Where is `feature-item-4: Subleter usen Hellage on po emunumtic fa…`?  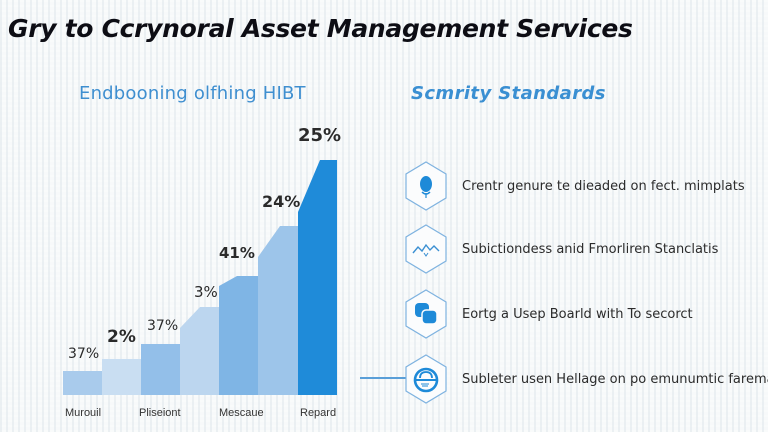
feature-item-4: Subleter usen Hellage on po emunumtic fa… is located at coordinates (586, 379).